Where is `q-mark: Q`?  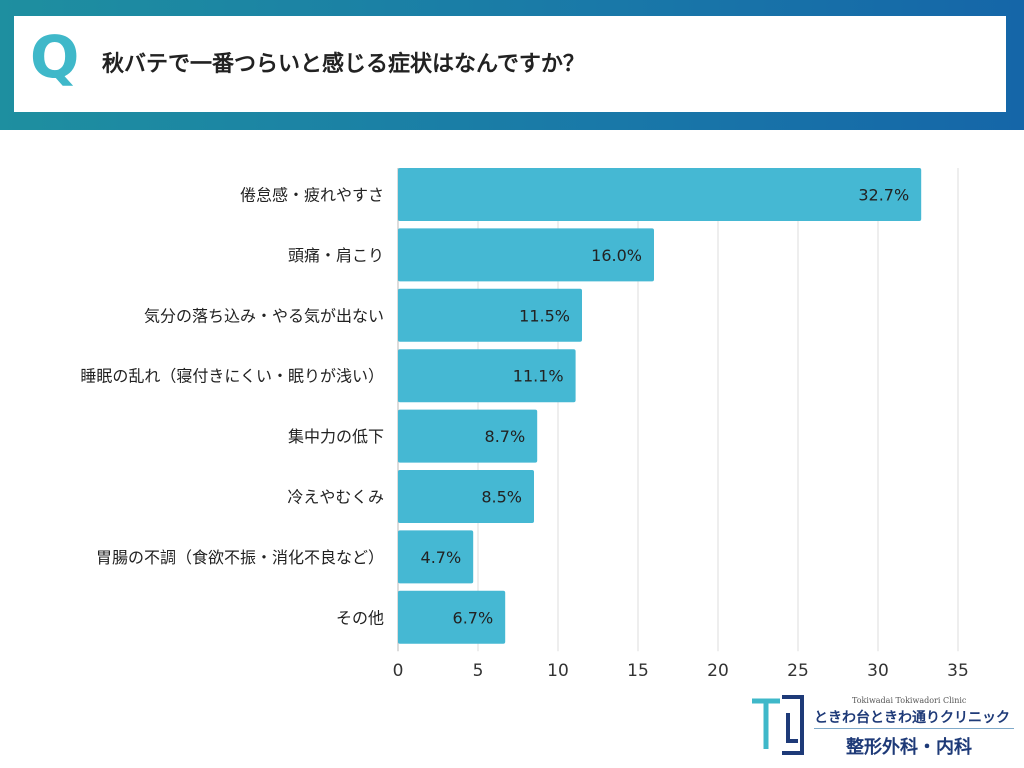
q-mark: Q is located at coordinates (55, 57).